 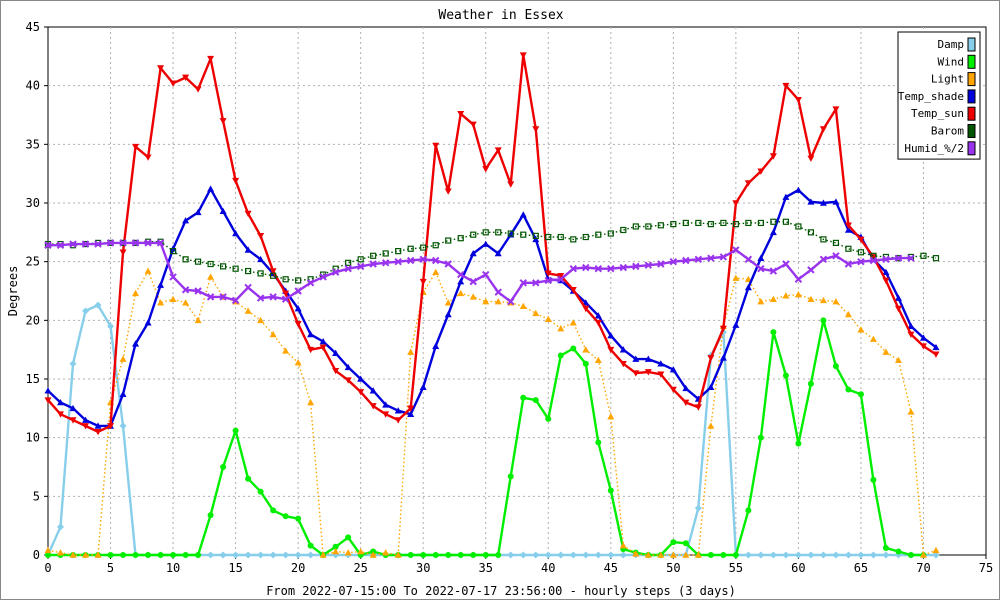 I want to click on y-tick-label: 30, so click(x=33, y=203).